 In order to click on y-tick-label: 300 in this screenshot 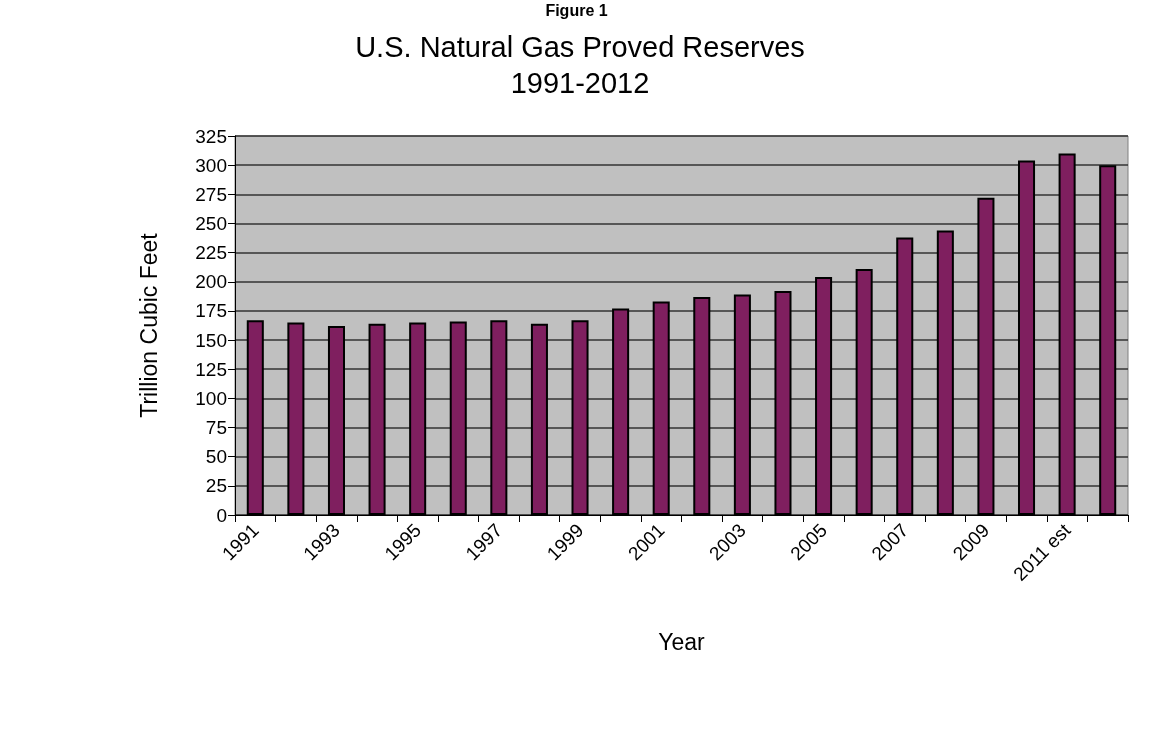, I will do `click(211, 165)`.